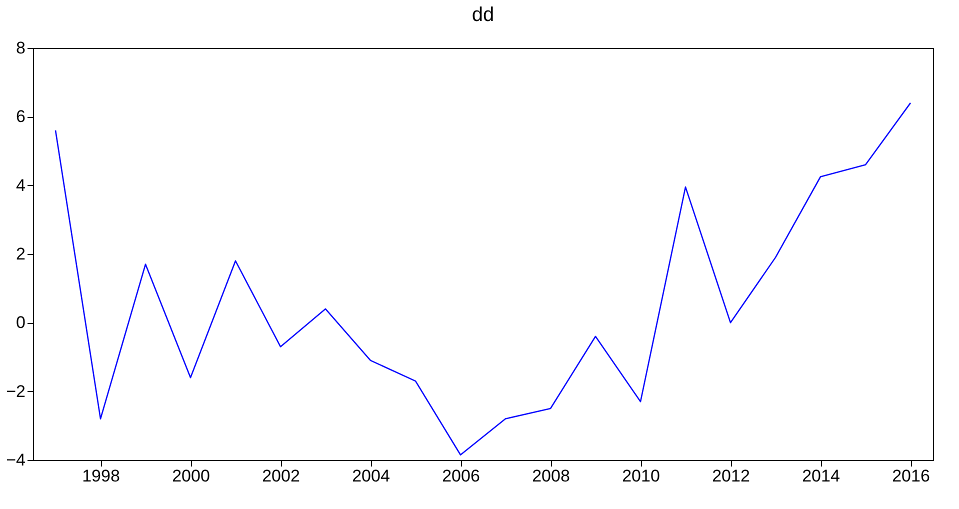 This screenshot has width=959, height=509. Describe the element at coordinates (101, 476) in the screenshot. I see `x-tick-label: 1998` at that location.